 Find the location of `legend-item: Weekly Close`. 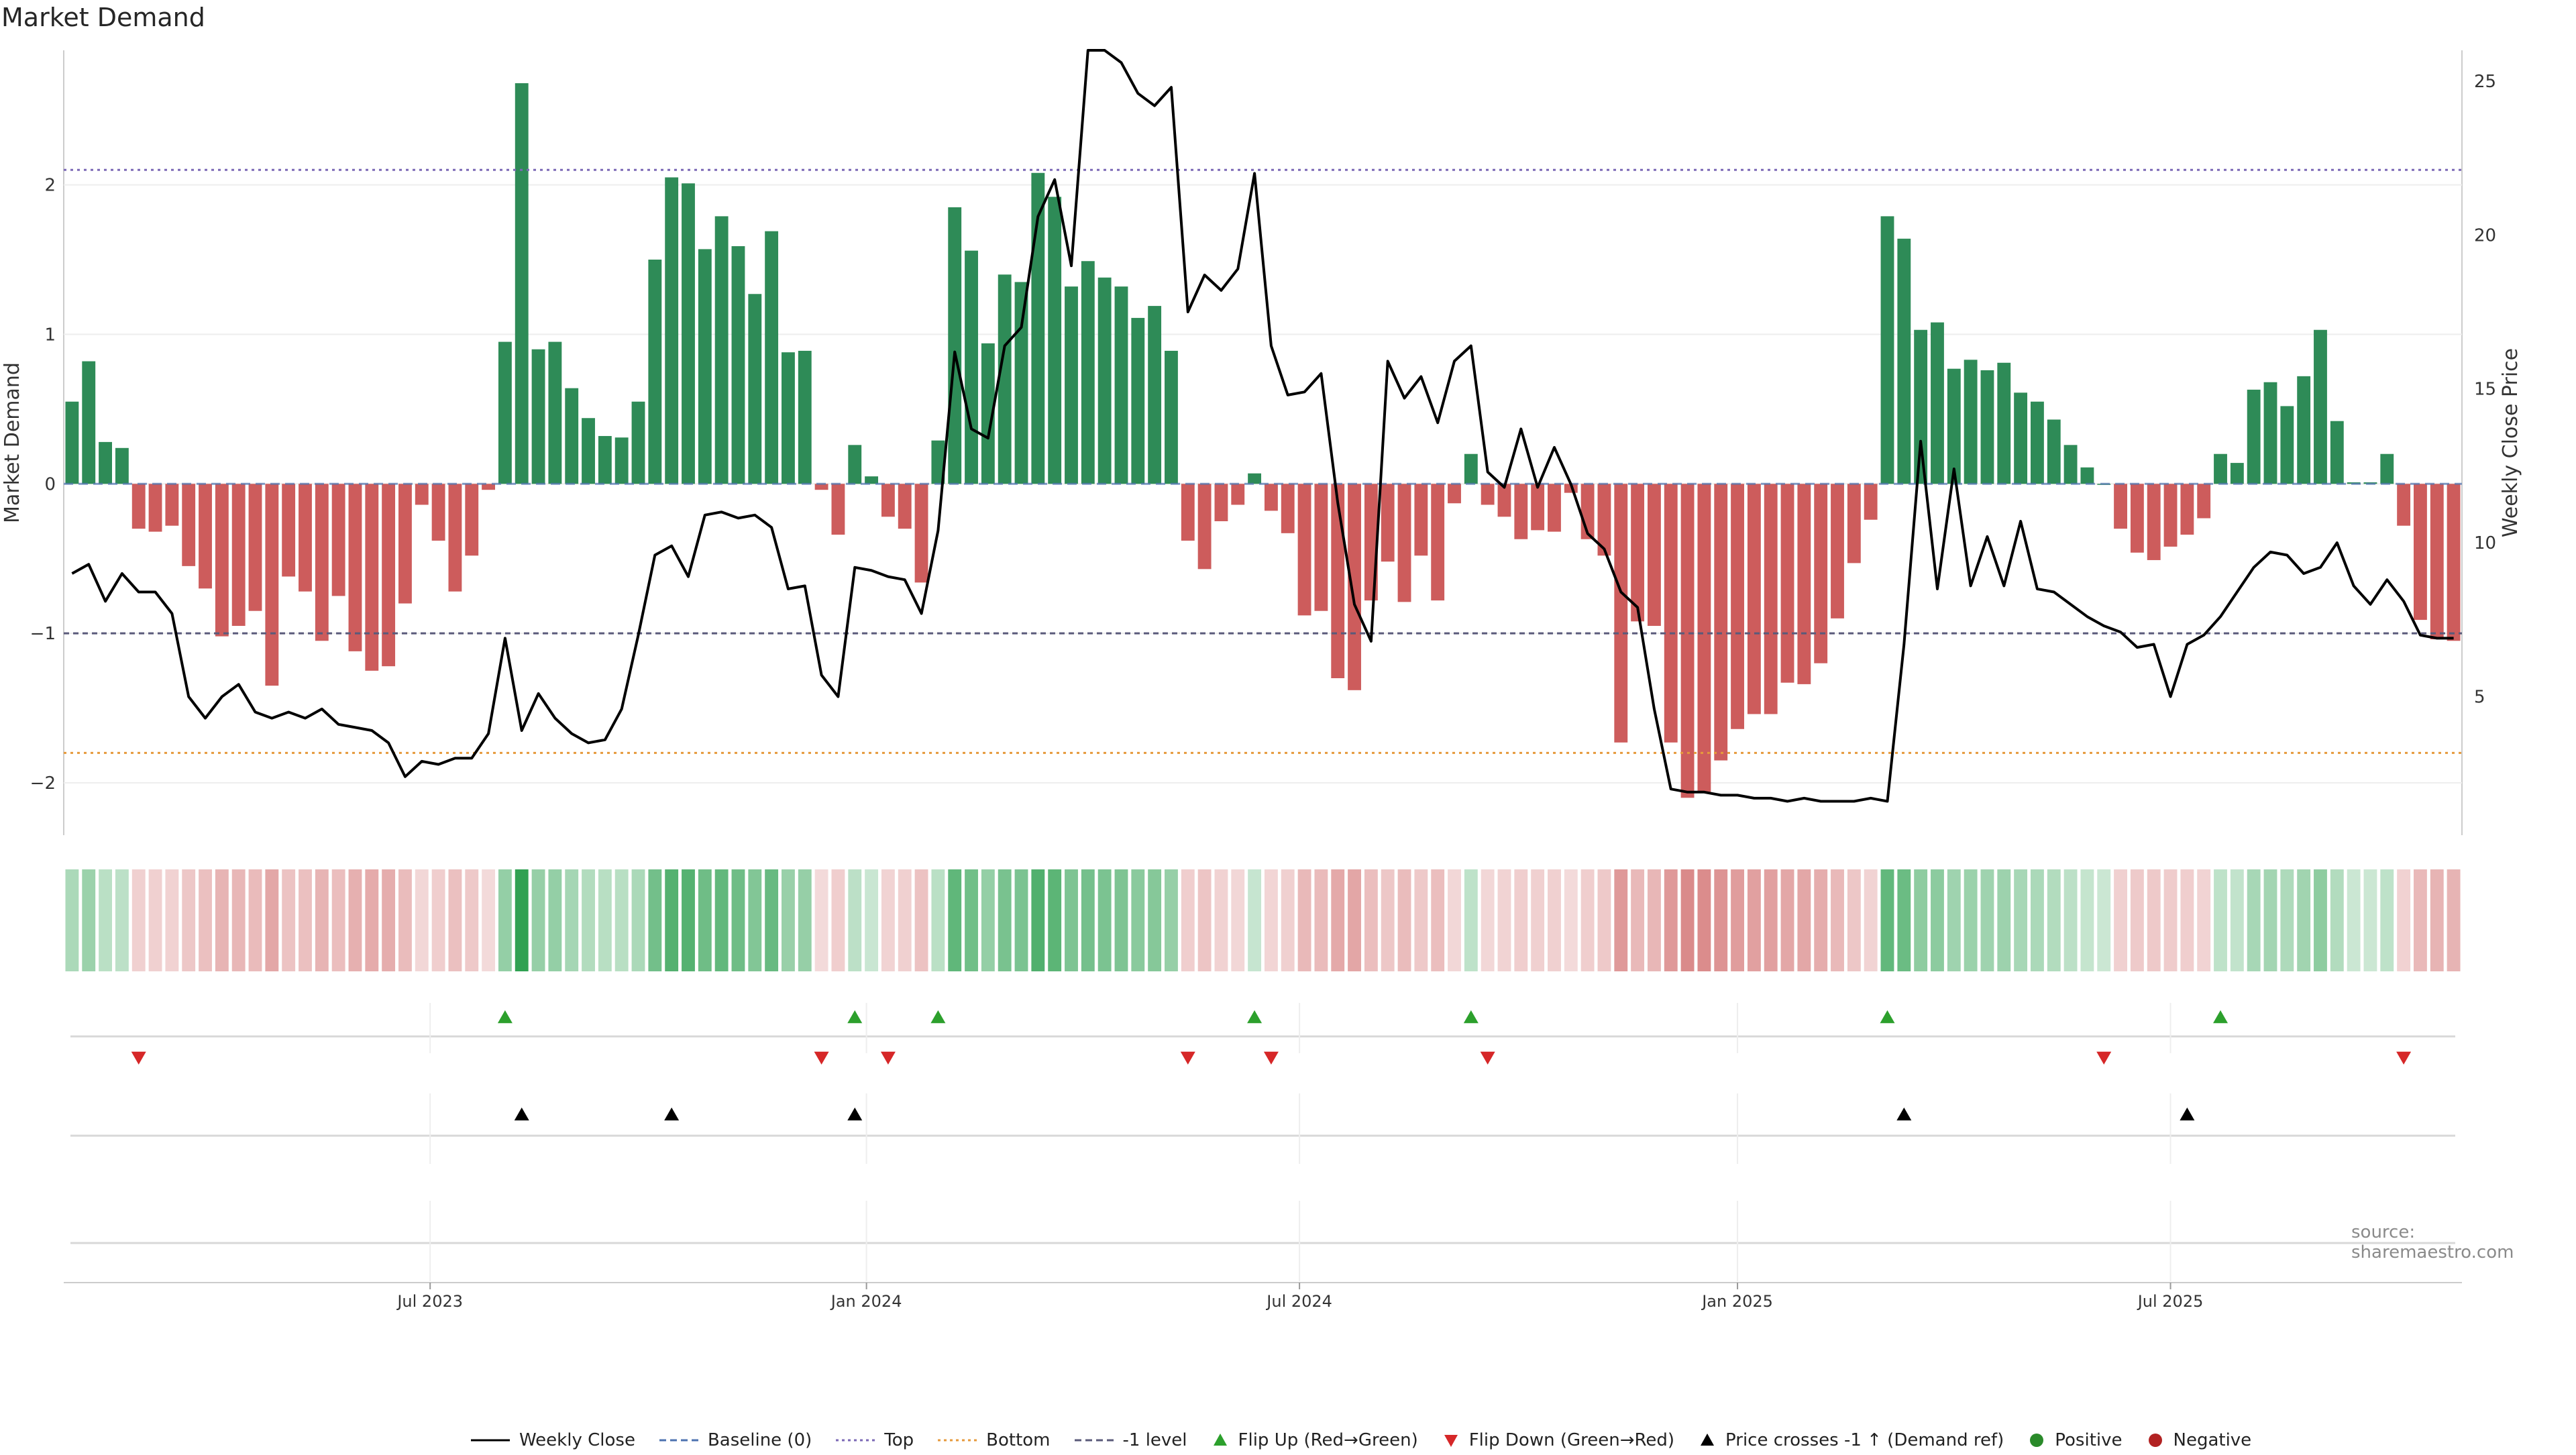

legend-item: Weekly Close is located at coordinates (552, 1440).